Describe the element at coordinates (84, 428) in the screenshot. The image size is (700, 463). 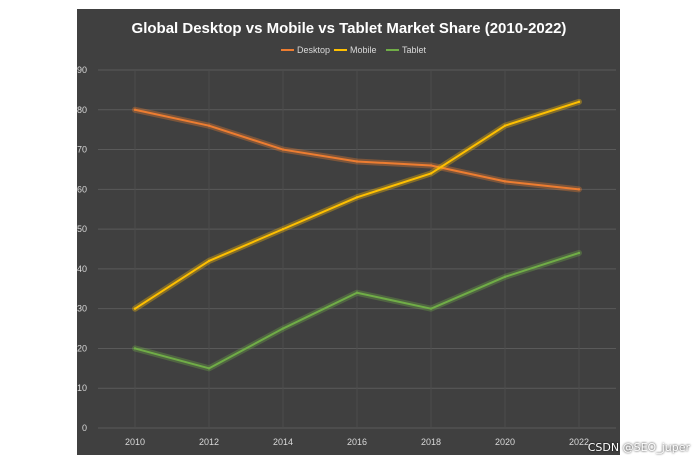
I see `y-tick-label: 0` at that location.